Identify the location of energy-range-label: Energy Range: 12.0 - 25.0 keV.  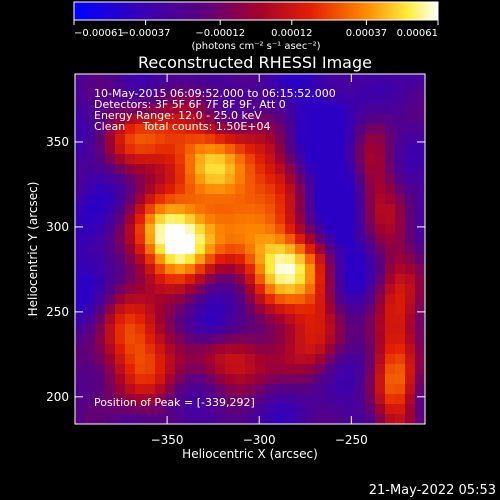
(178, 115).